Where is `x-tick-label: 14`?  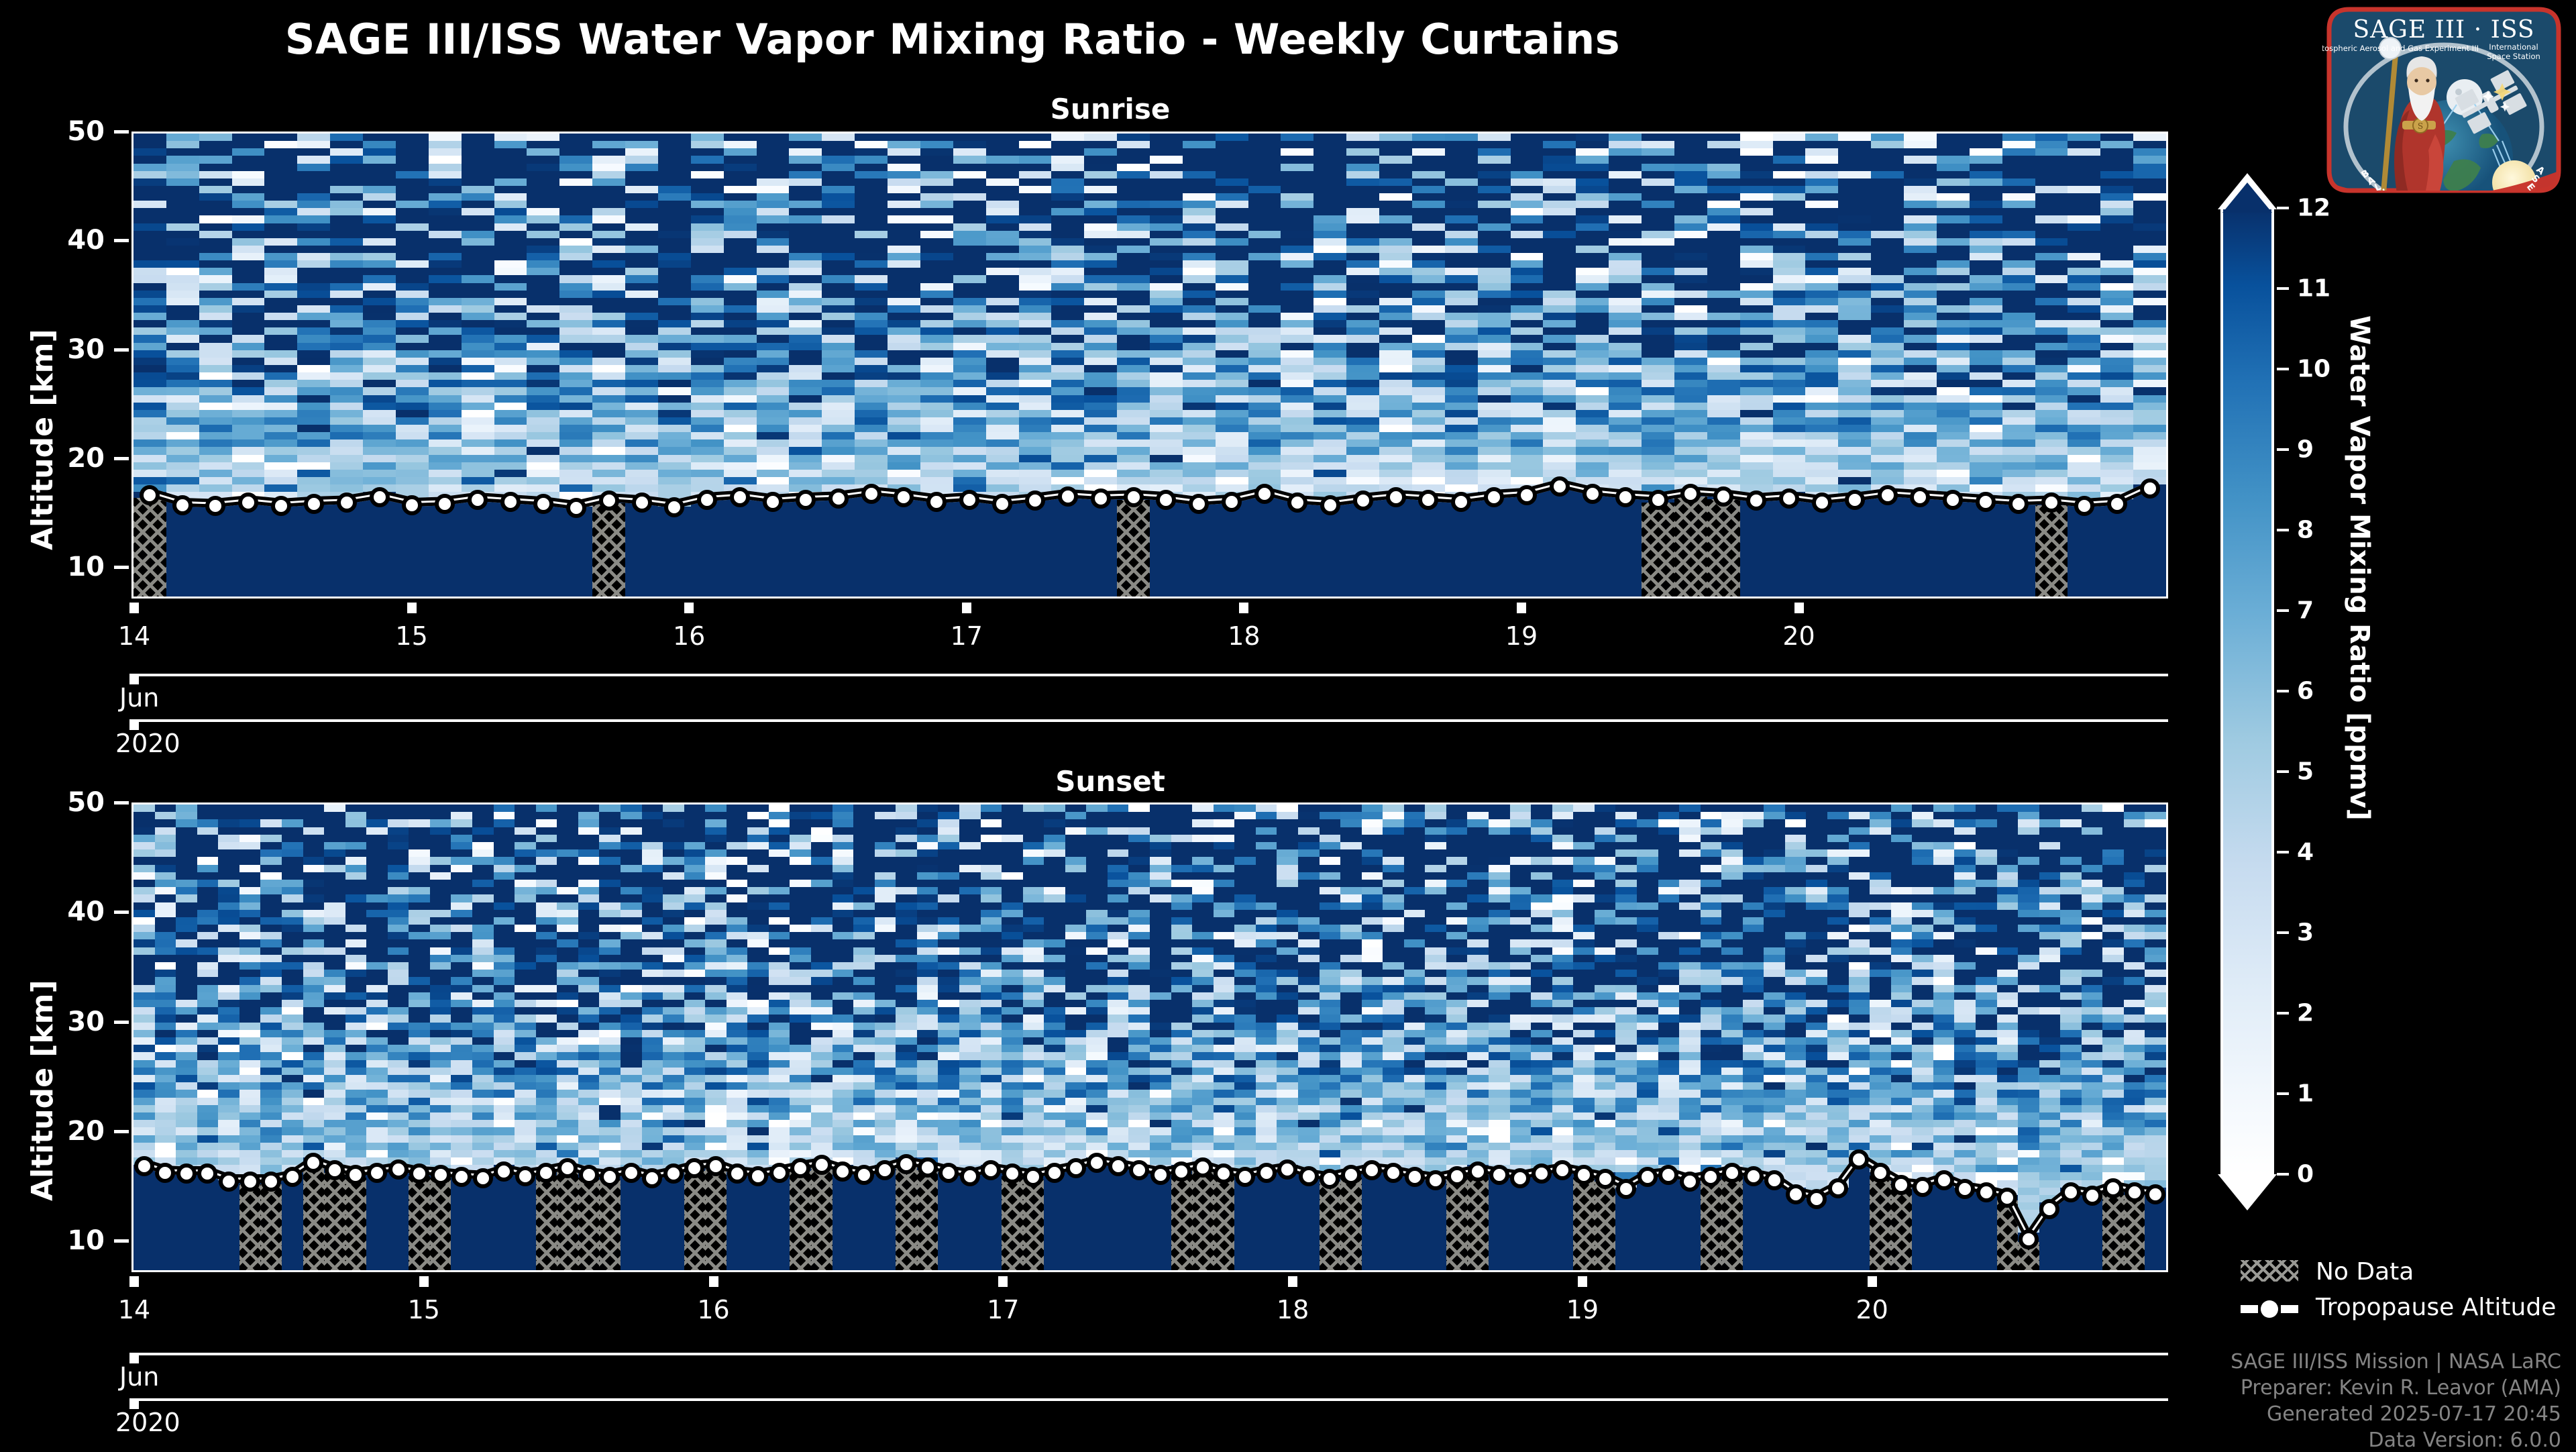 x-tick-label: 14 is located at coordinates (134, 636).